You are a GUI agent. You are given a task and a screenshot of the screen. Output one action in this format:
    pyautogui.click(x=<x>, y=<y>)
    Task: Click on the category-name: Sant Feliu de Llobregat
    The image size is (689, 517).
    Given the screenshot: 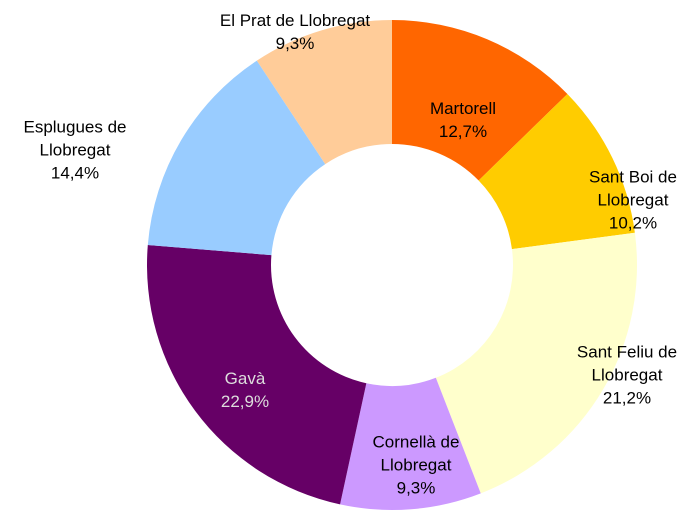 What is the action you would take?
    pyautogui.click(x=627, y=363)
    